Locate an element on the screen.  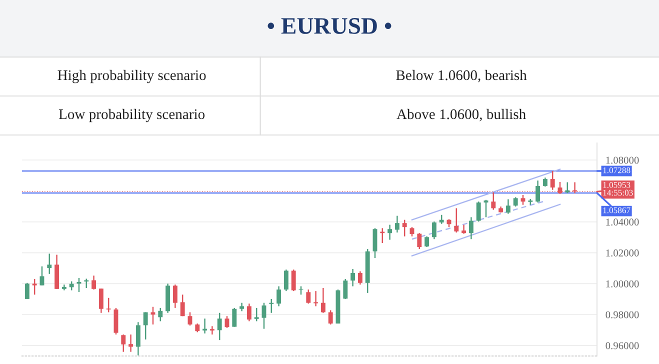
text: Low probability scenario is located at coordinates (131, 115).